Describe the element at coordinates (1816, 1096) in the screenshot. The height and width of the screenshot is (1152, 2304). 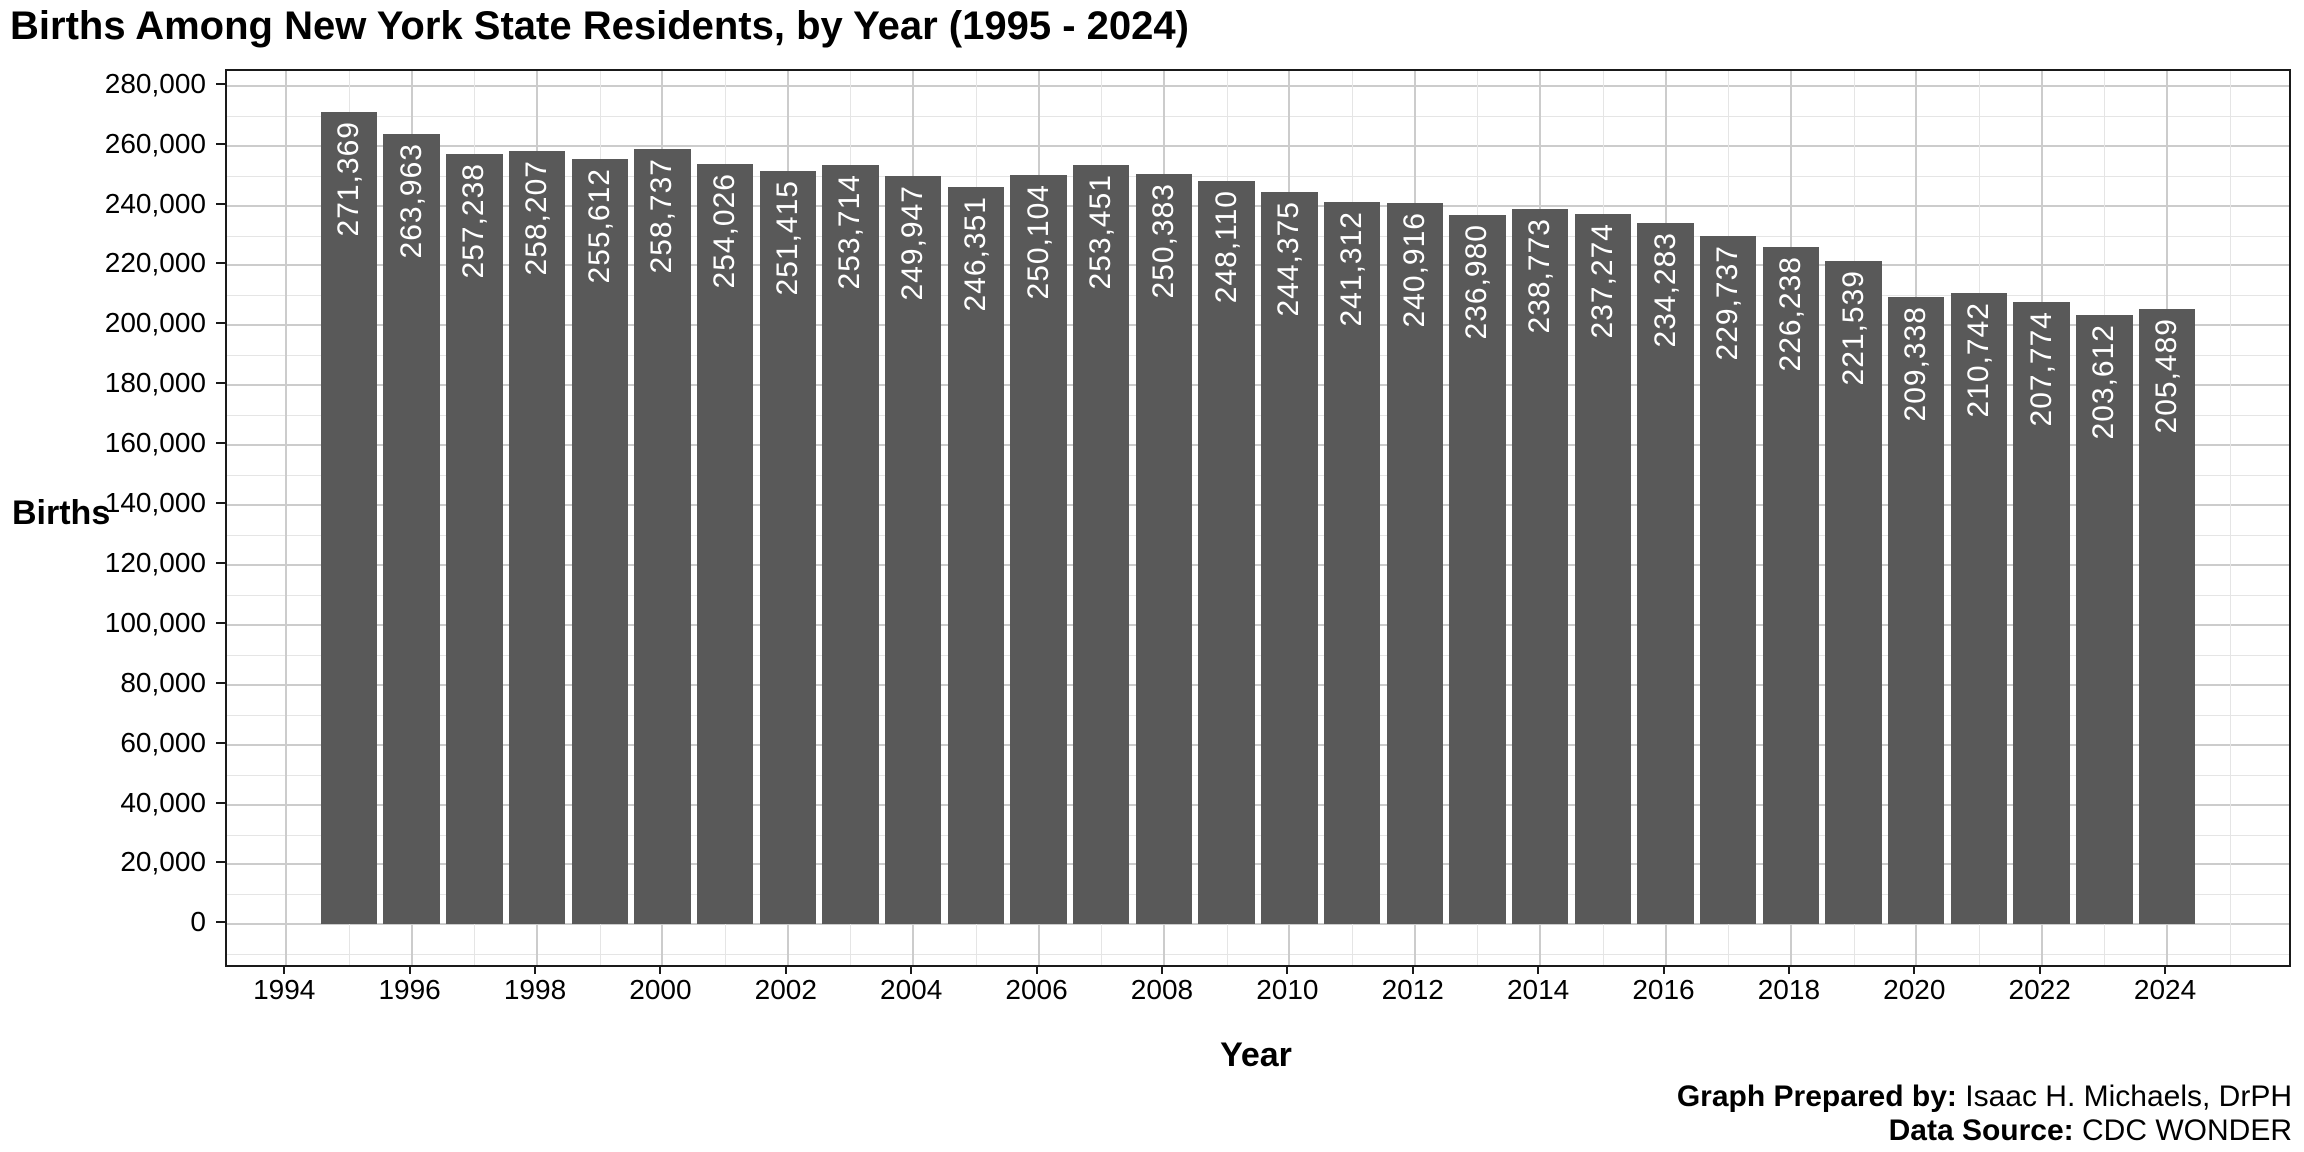
I see `caption-prepared-by-label: Graph Prepared by:` at that location.